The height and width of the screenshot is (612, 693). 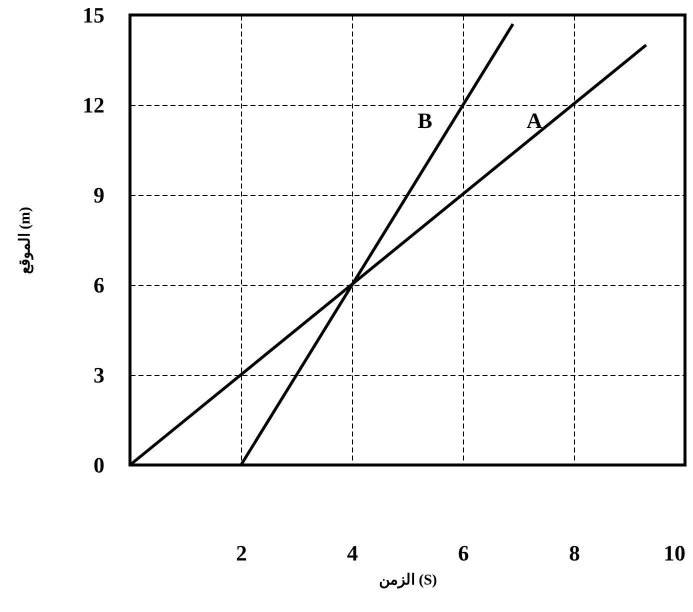 What do you see at coordinates (26, 240) in the screenshot?
I see `y-axis-title: الموقع (m)` at bounding box center [26, 240].